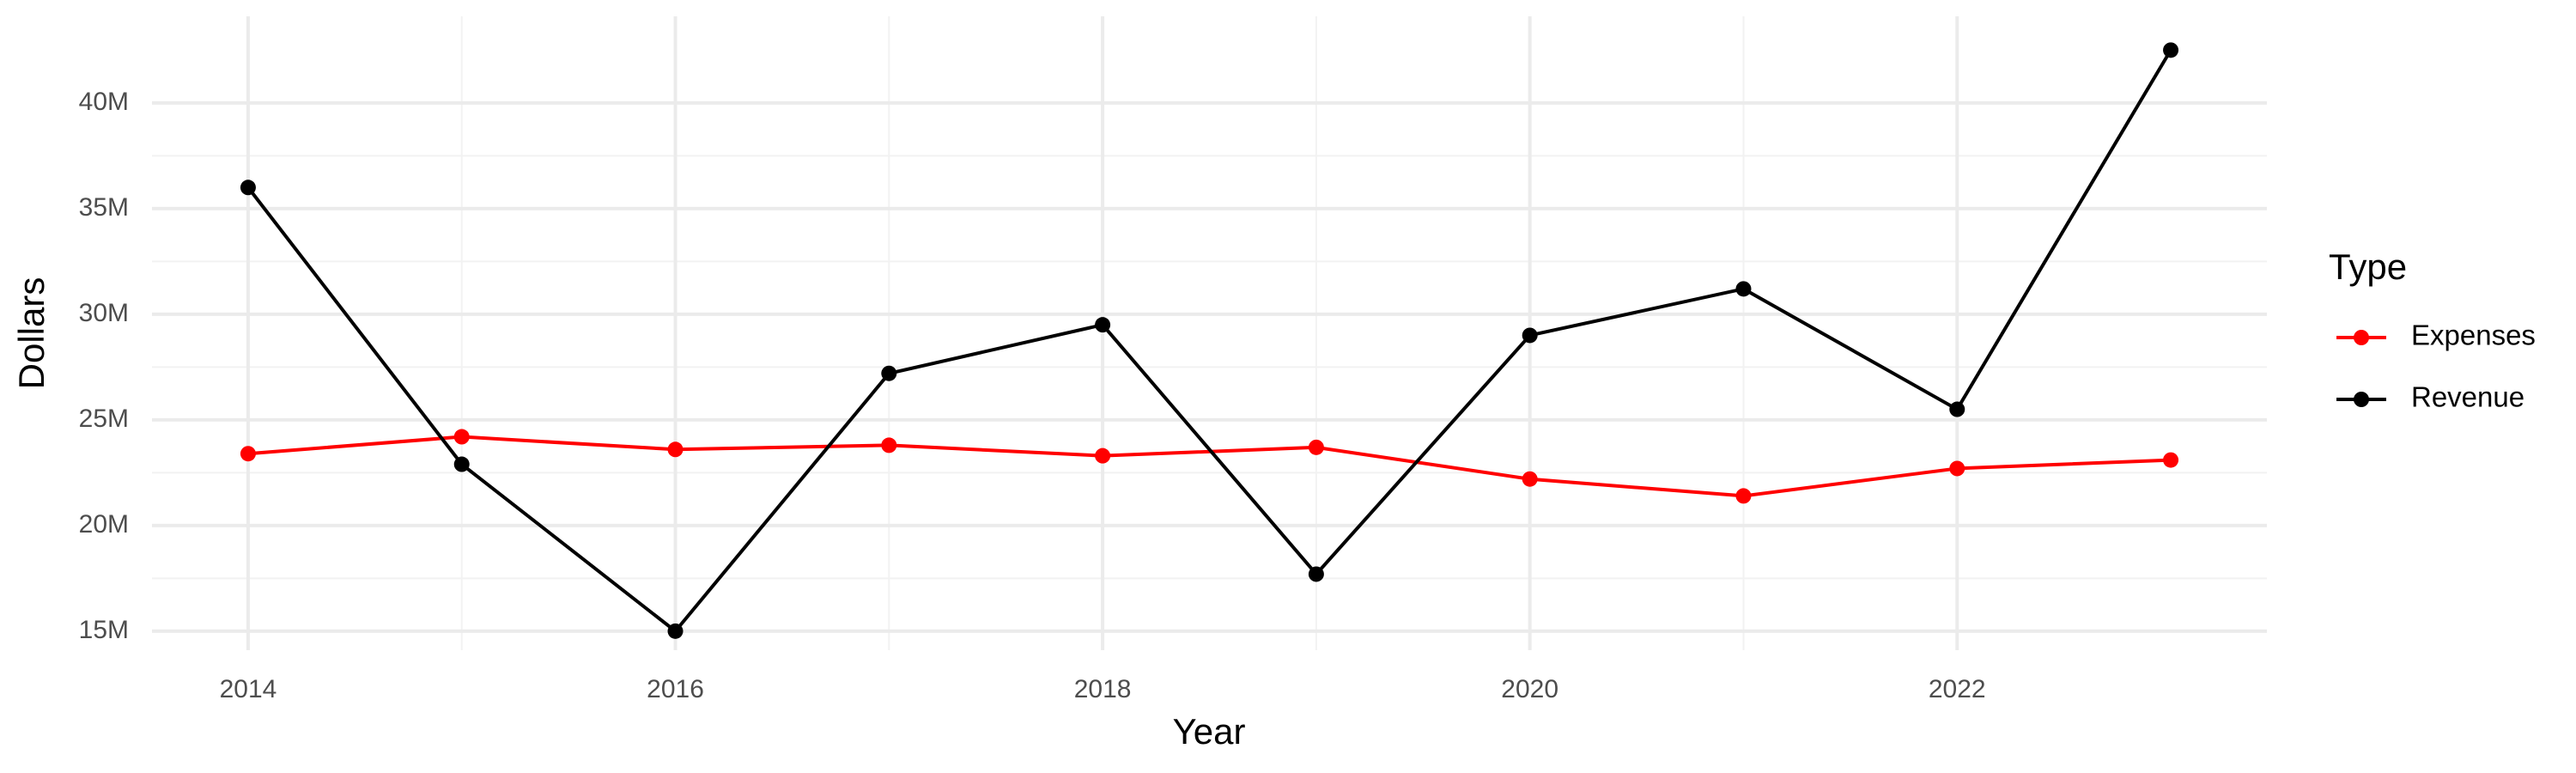 This screenshot has height=773, width=2576. What do you see at coordinates (249, 689) in the screenshot?
I see `x-tick-label: 2014` at bounding box center [249, 689].